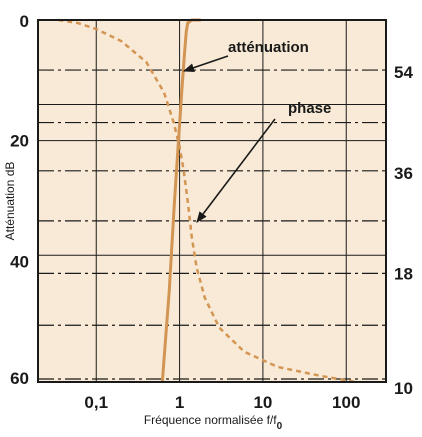 The height and width of the screenshot is (437, 422). What do you see at coordinates (309, 108) in the screenshot?
I see `annotation-phase-label: phase` at bounding box center [309, 108].